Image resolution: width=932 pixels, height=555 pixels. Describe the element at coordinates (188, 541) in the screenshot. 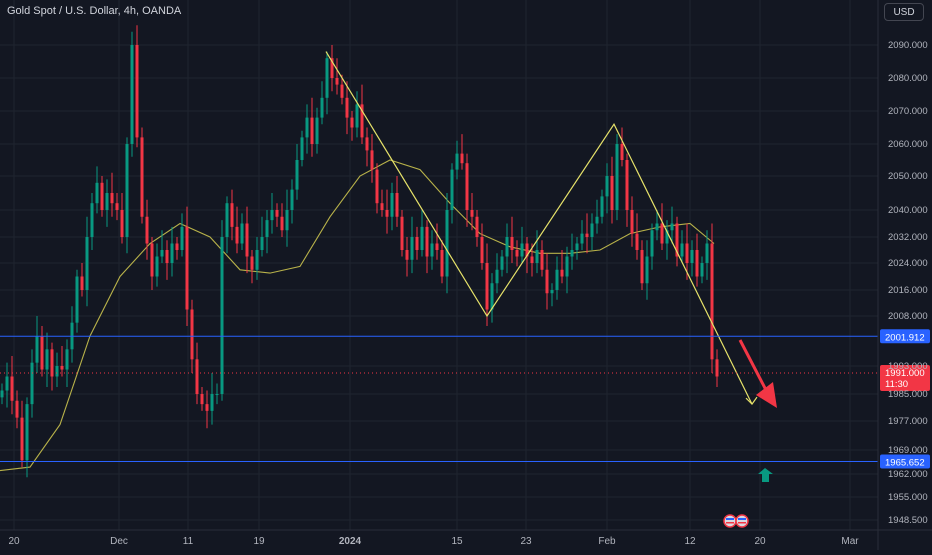

I see `time-tick-label: 11` at that location.